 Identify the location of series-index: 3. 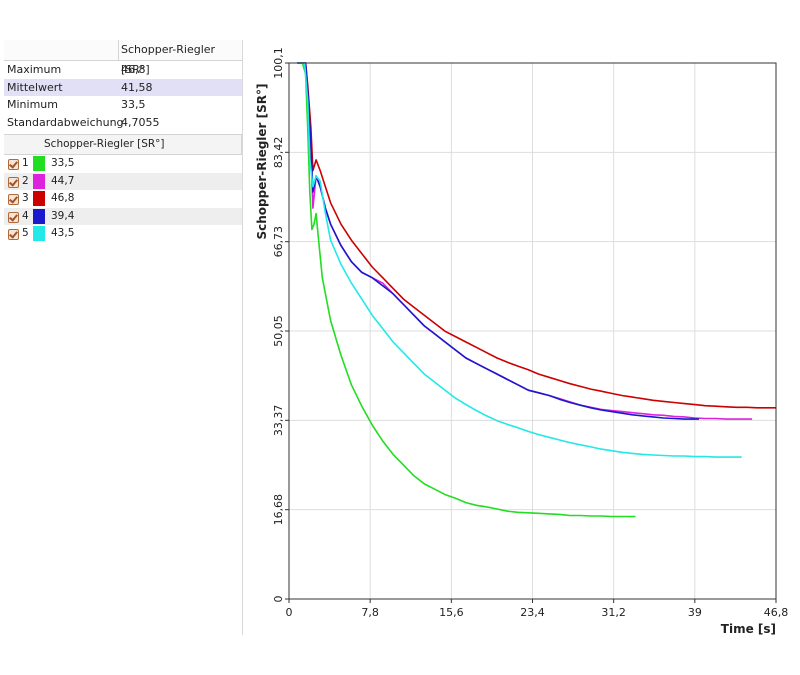
(25, 198).